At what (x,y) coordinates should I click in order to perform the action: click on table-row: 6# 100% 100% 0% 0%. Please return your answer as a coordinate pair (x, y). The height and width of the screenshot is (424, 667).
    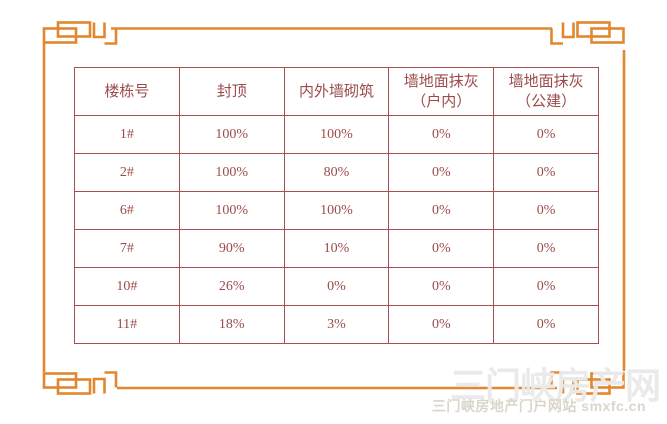
    Looking at the image, I should click on (336, 210).